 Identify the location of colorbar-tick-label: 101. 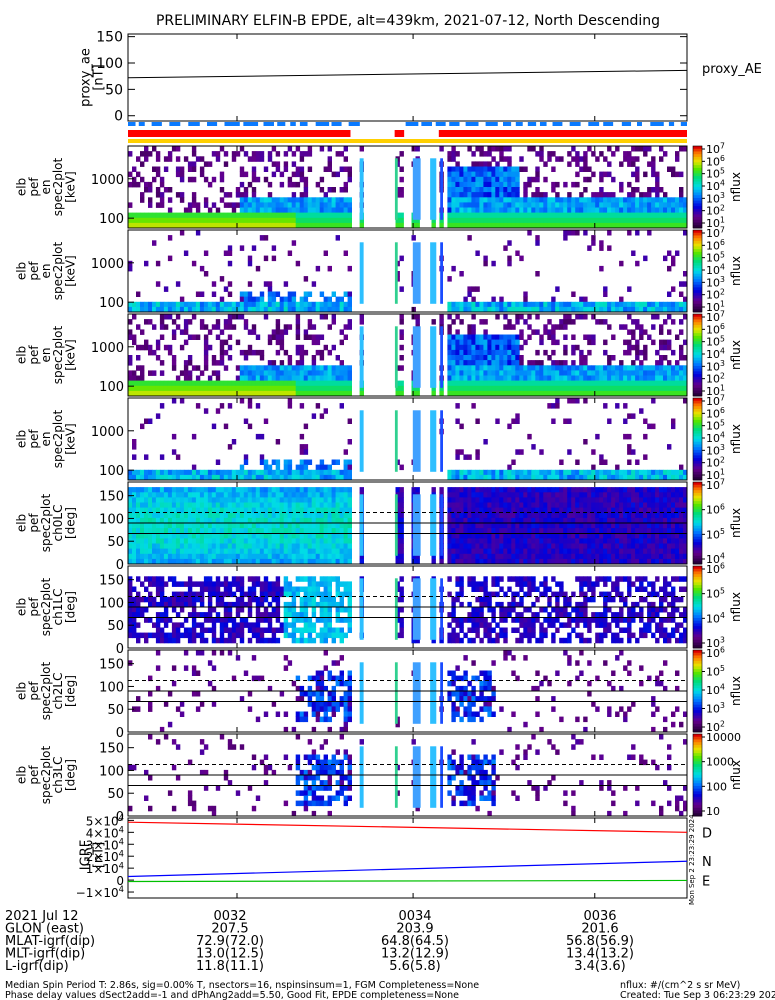
(715, 475).